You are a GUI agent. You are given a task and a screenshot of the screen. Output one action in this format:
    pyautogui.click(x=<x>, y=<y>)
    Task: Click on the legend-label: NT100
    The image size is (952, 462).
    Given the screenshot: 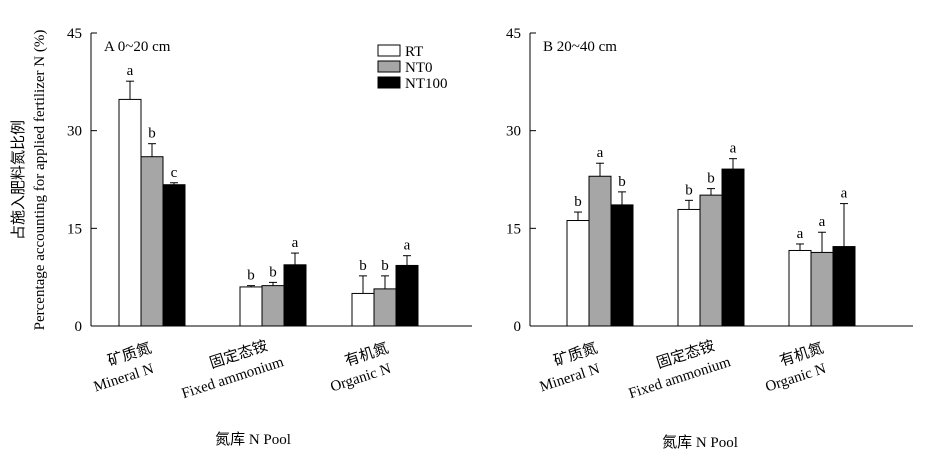 What is the action you would take?
    pyautogui.click(x=426, y=84)
    